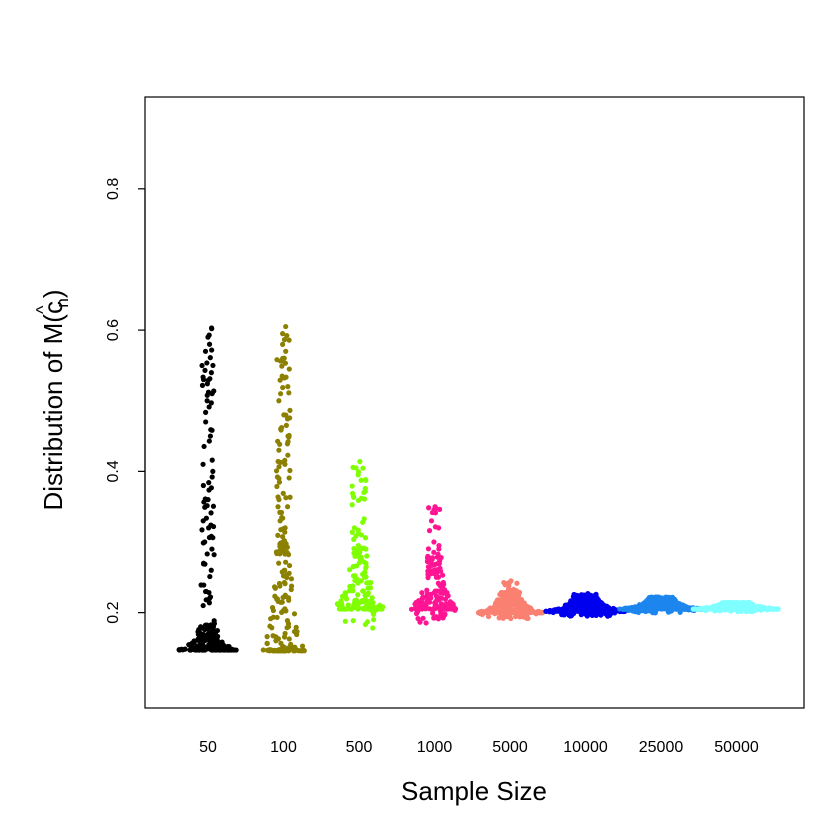  Describe the element at coordinates (43, 309) in the screenshot. I see `y-axis-title-hat: ^` at that location.